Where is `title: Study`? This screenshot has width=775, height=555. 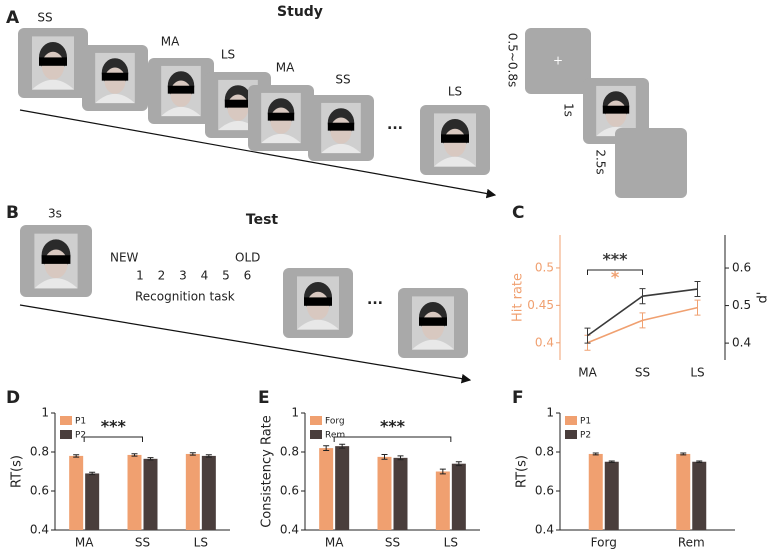
title: Study is located at coordinates (300, 12).